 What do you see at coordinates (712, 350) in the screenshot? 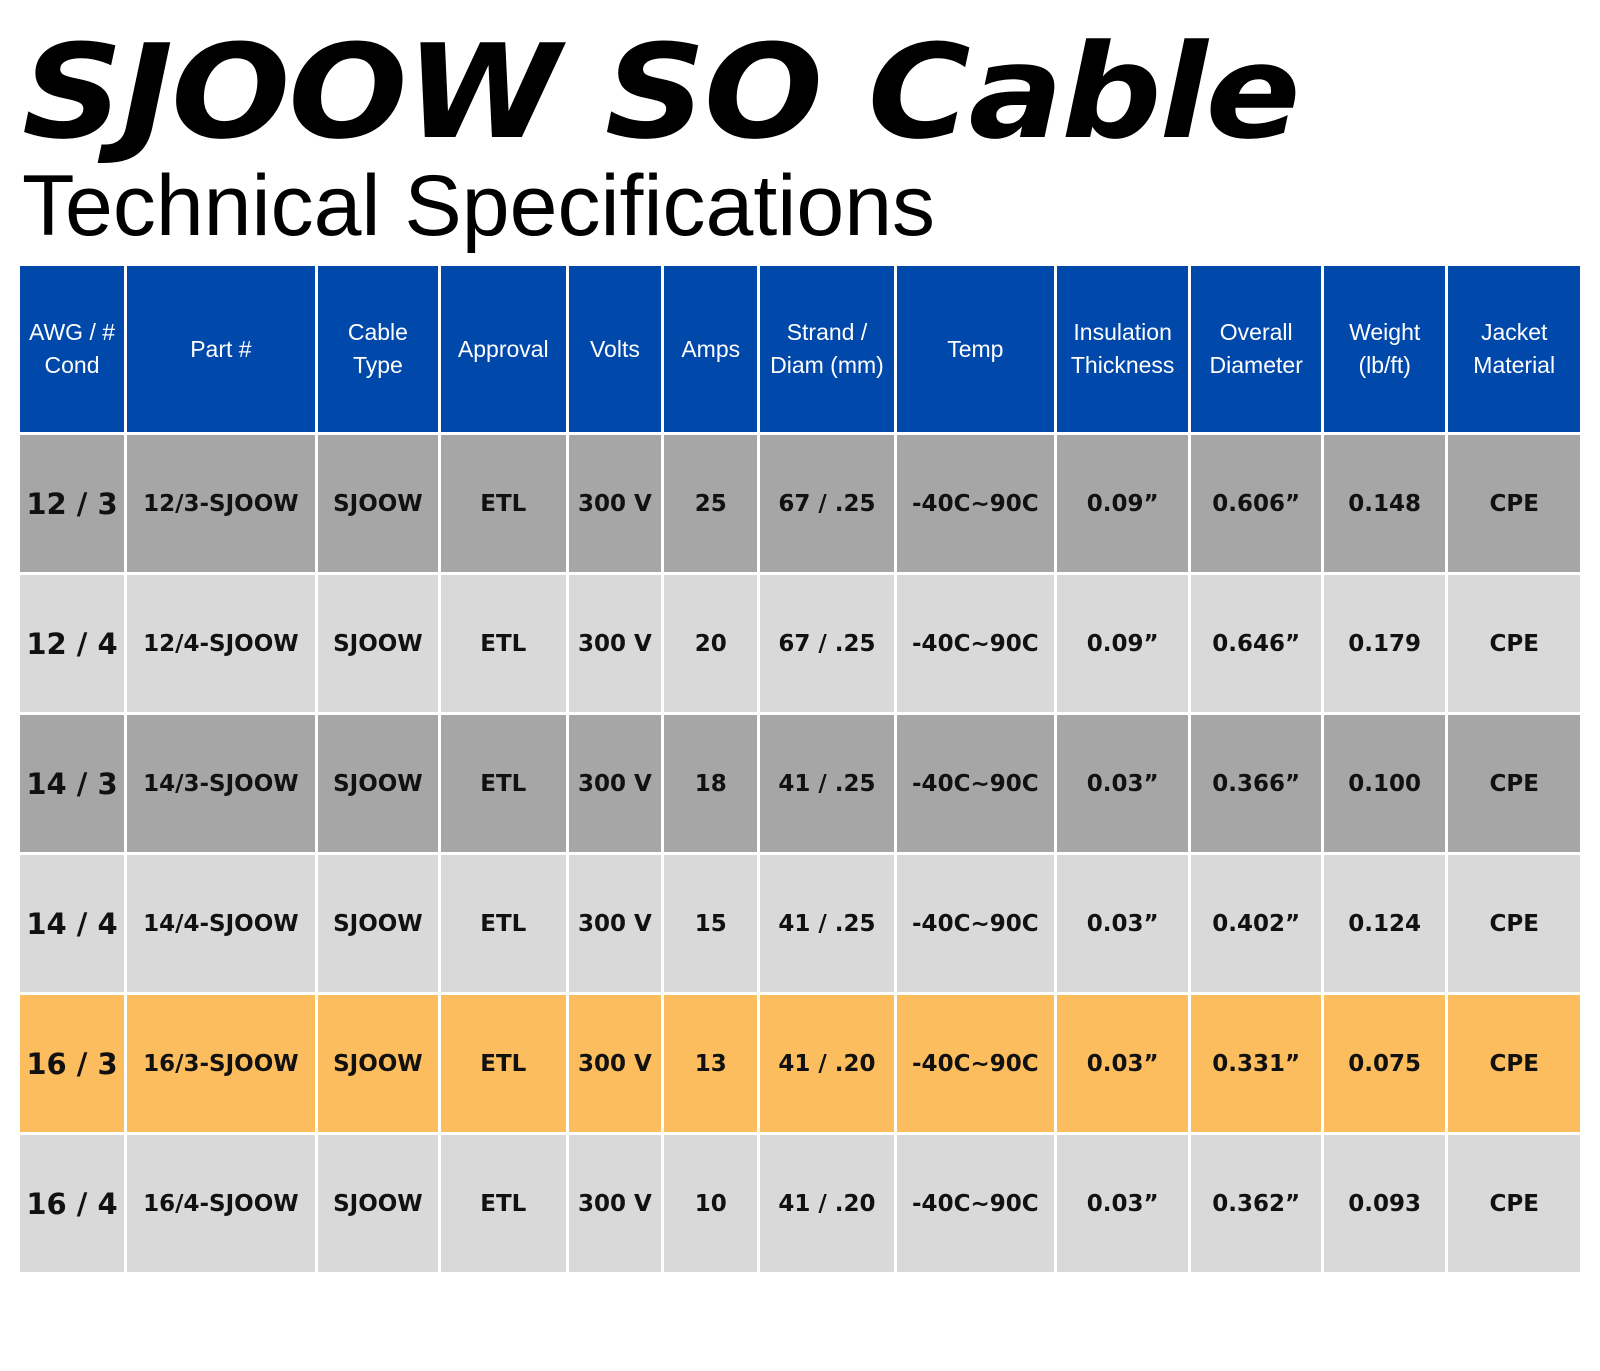
I see `header-amps: Amps` at bounding box center [712, 350].